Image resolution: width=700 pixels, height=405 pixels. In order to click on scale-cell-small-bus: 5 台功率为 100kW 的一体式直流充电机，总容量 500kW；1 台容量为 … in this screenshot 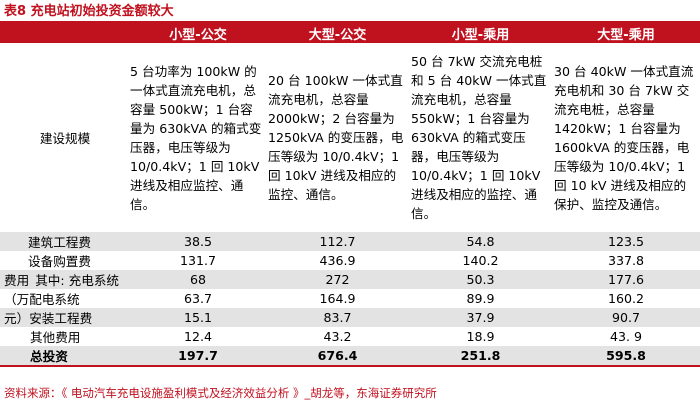, I will do `click(198, 137)`.